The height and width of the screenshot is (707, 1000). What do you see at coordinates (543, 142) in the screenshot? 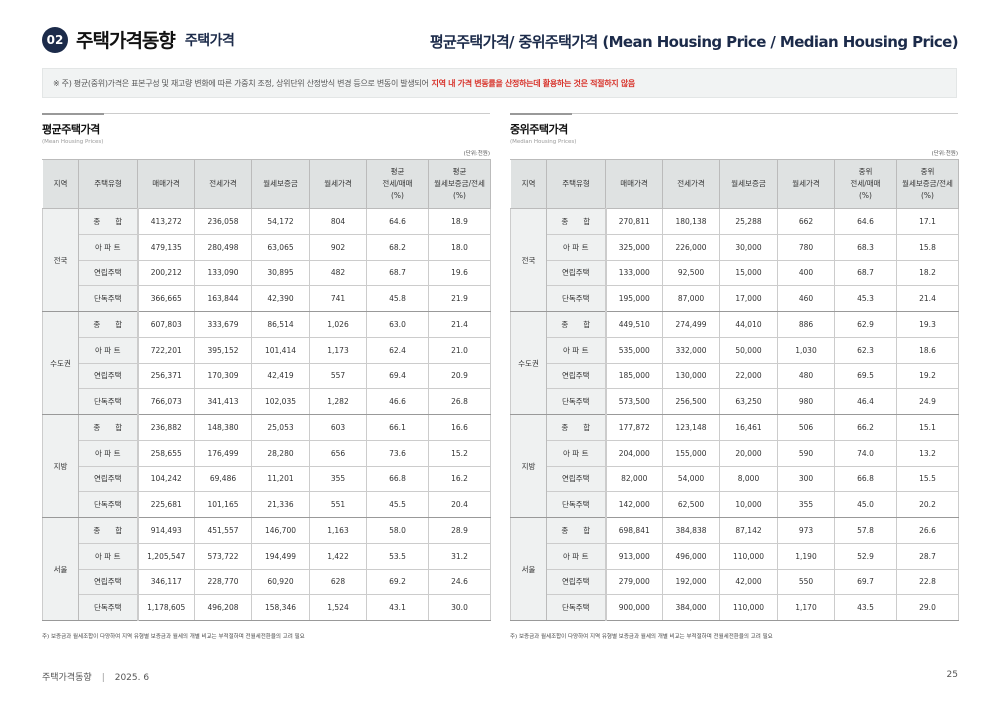
I see `section-subtitle: (Median Housing Prices)` at bounding box center [543, 142].